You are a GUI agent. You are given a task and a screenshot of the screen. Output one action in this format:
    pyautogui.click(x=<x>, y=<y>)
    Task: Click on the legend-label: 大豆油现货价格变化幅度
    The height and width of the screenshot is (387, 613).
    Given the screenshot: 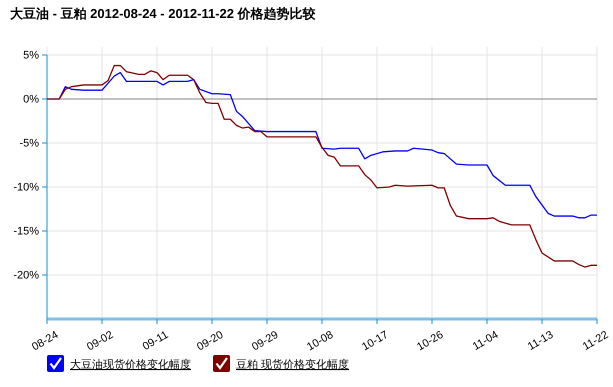 What is the action you would take?
    pyautogui.click(x=130, y=364)
    